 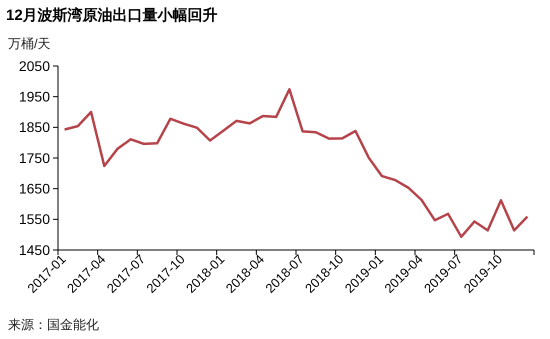 I want to click on y-axis-title: 万桶/天, so click(x=29, y=43).